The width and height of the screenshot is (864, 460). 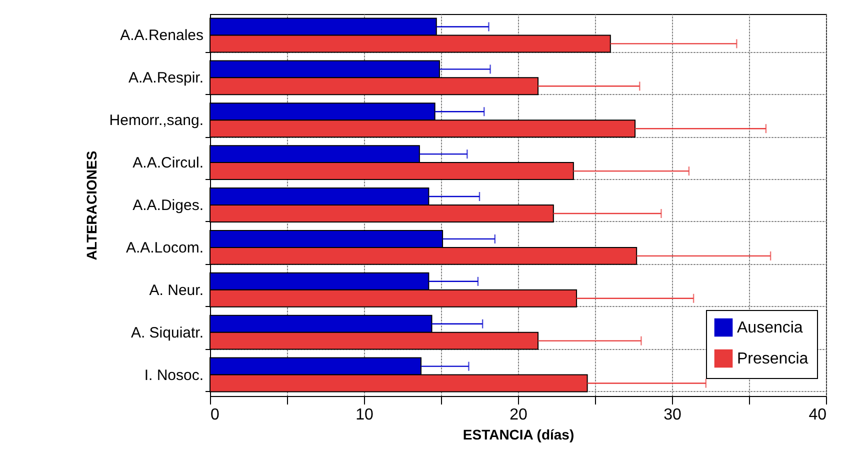 What do you see at coordinates (817, 415) in the screenshot?
I see `x-tick-label: 40` at bounding box center [817, 415].